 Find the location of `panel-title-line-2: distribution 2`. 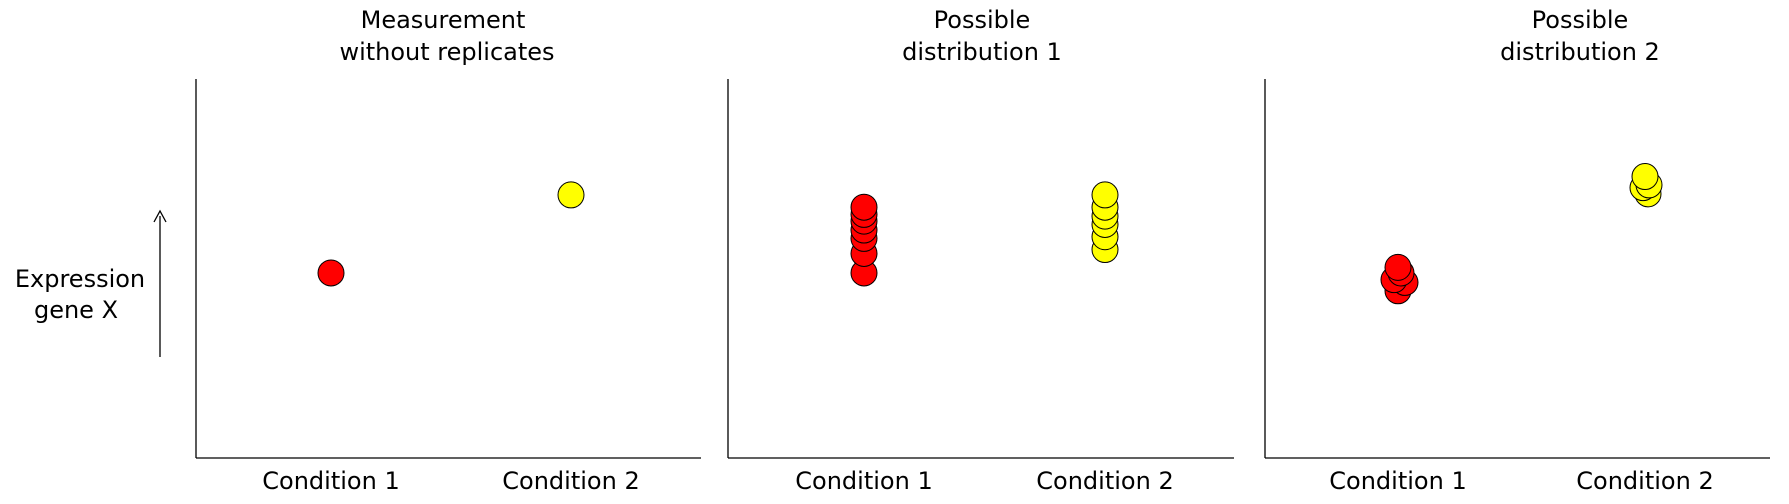

panel-title-line-2: distribution 2 is located at coordinates (1580, 52).